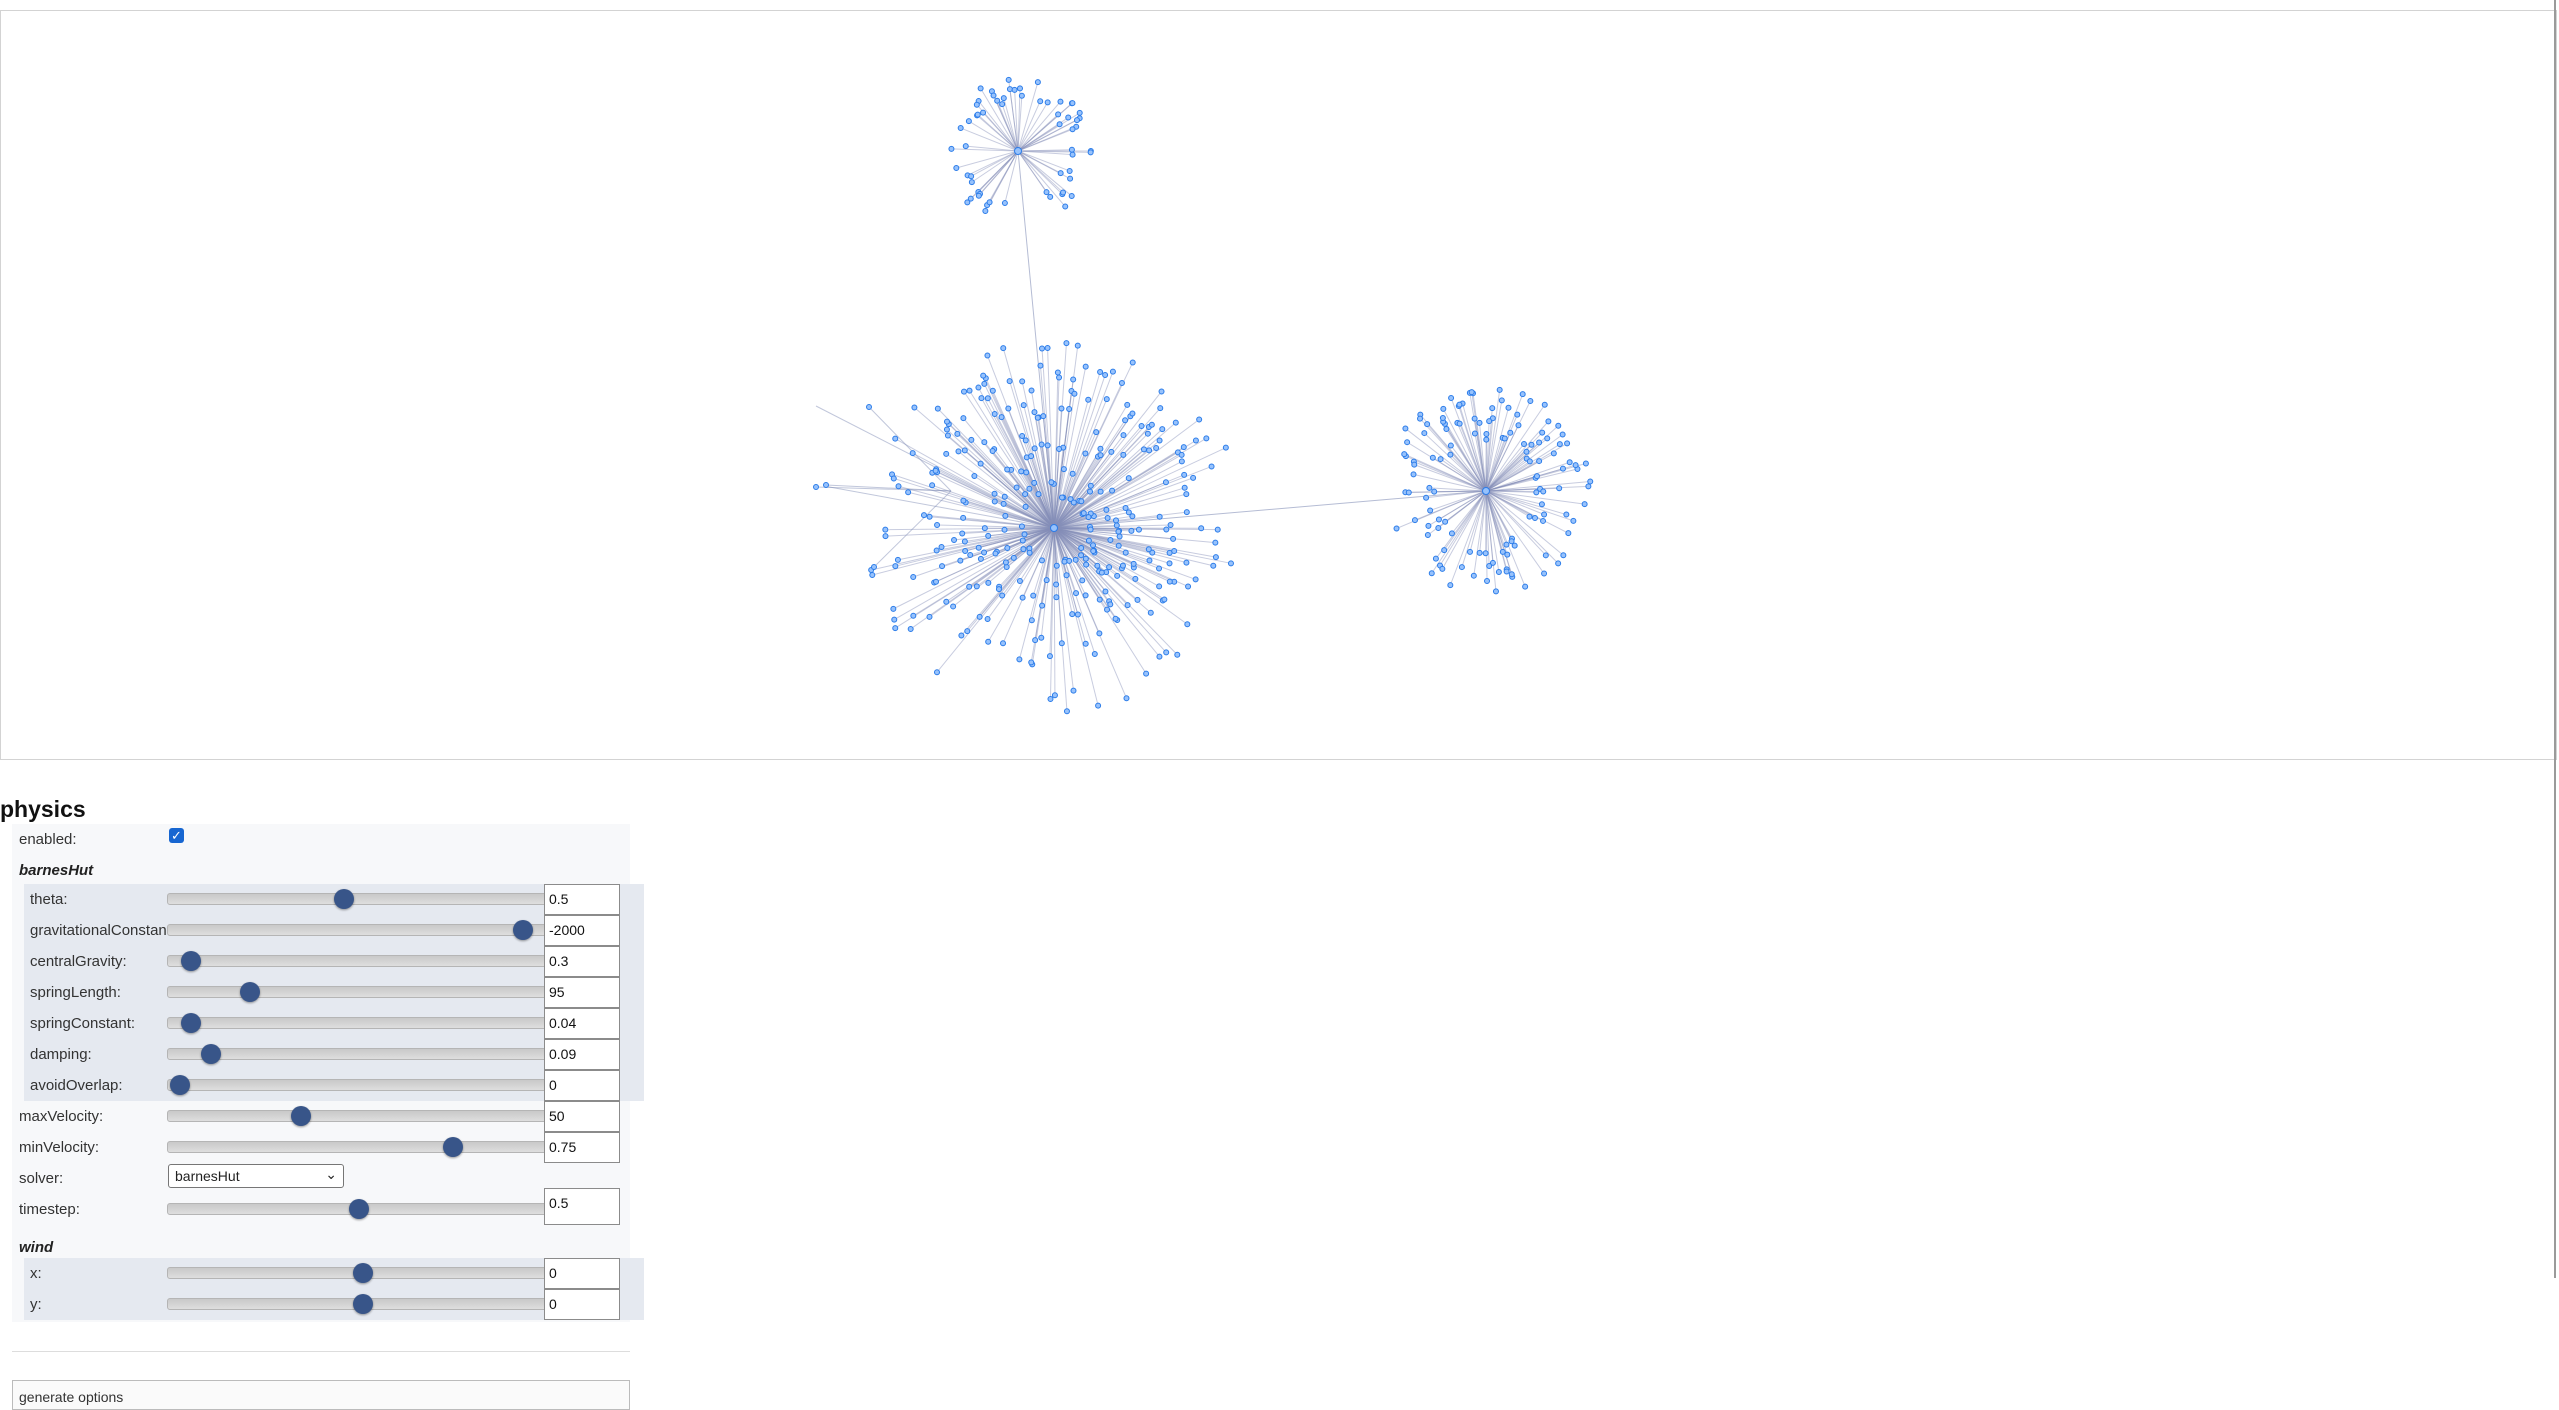  What do you see at coordinates (582, 1304) in the screenshot?
I see `wind-input: 0` at bounding box center [582, 1304].